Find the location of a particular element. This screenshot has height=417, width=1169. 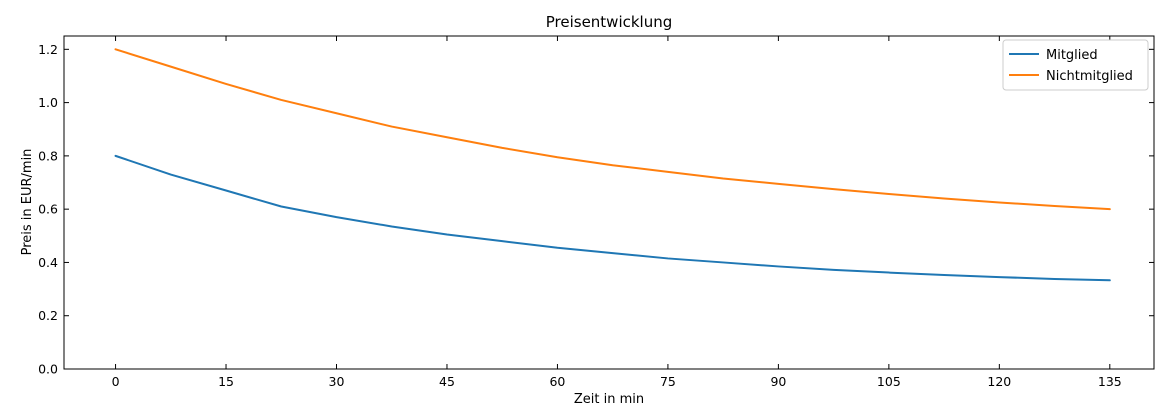

y-tick-label: 0.4 is located at coordinates (48, 262).